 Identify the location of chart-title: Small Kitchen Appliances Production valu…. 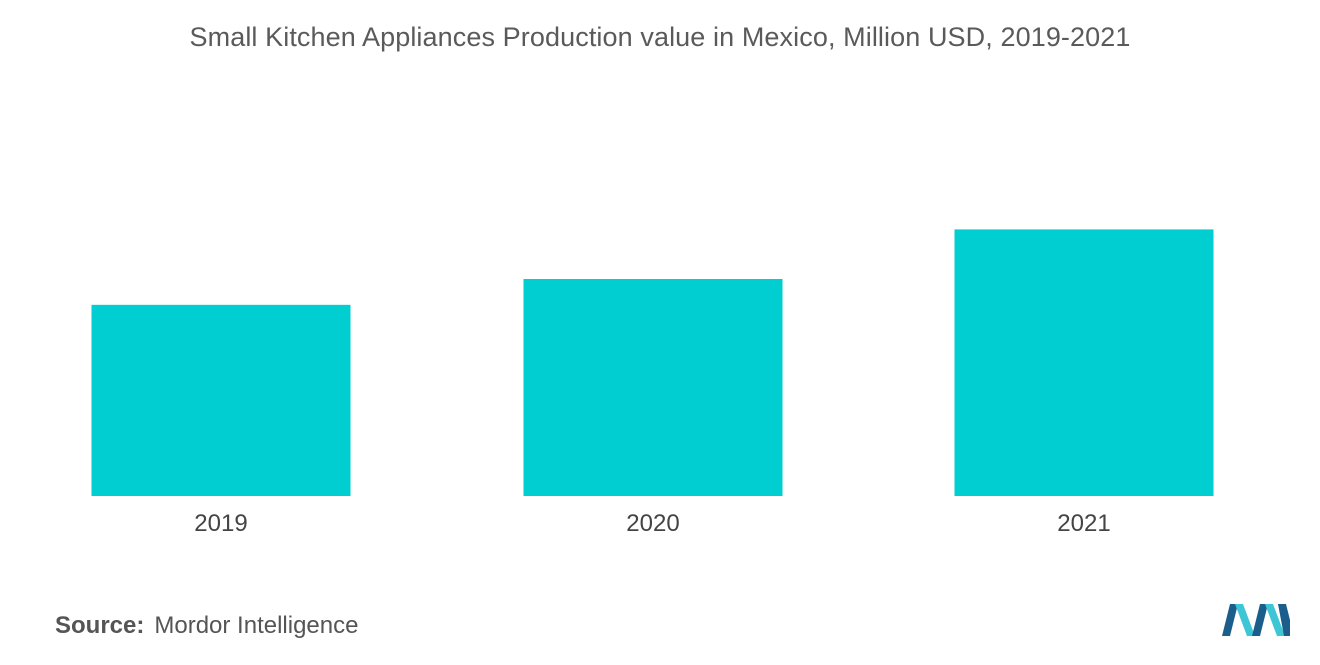
(660, 37).